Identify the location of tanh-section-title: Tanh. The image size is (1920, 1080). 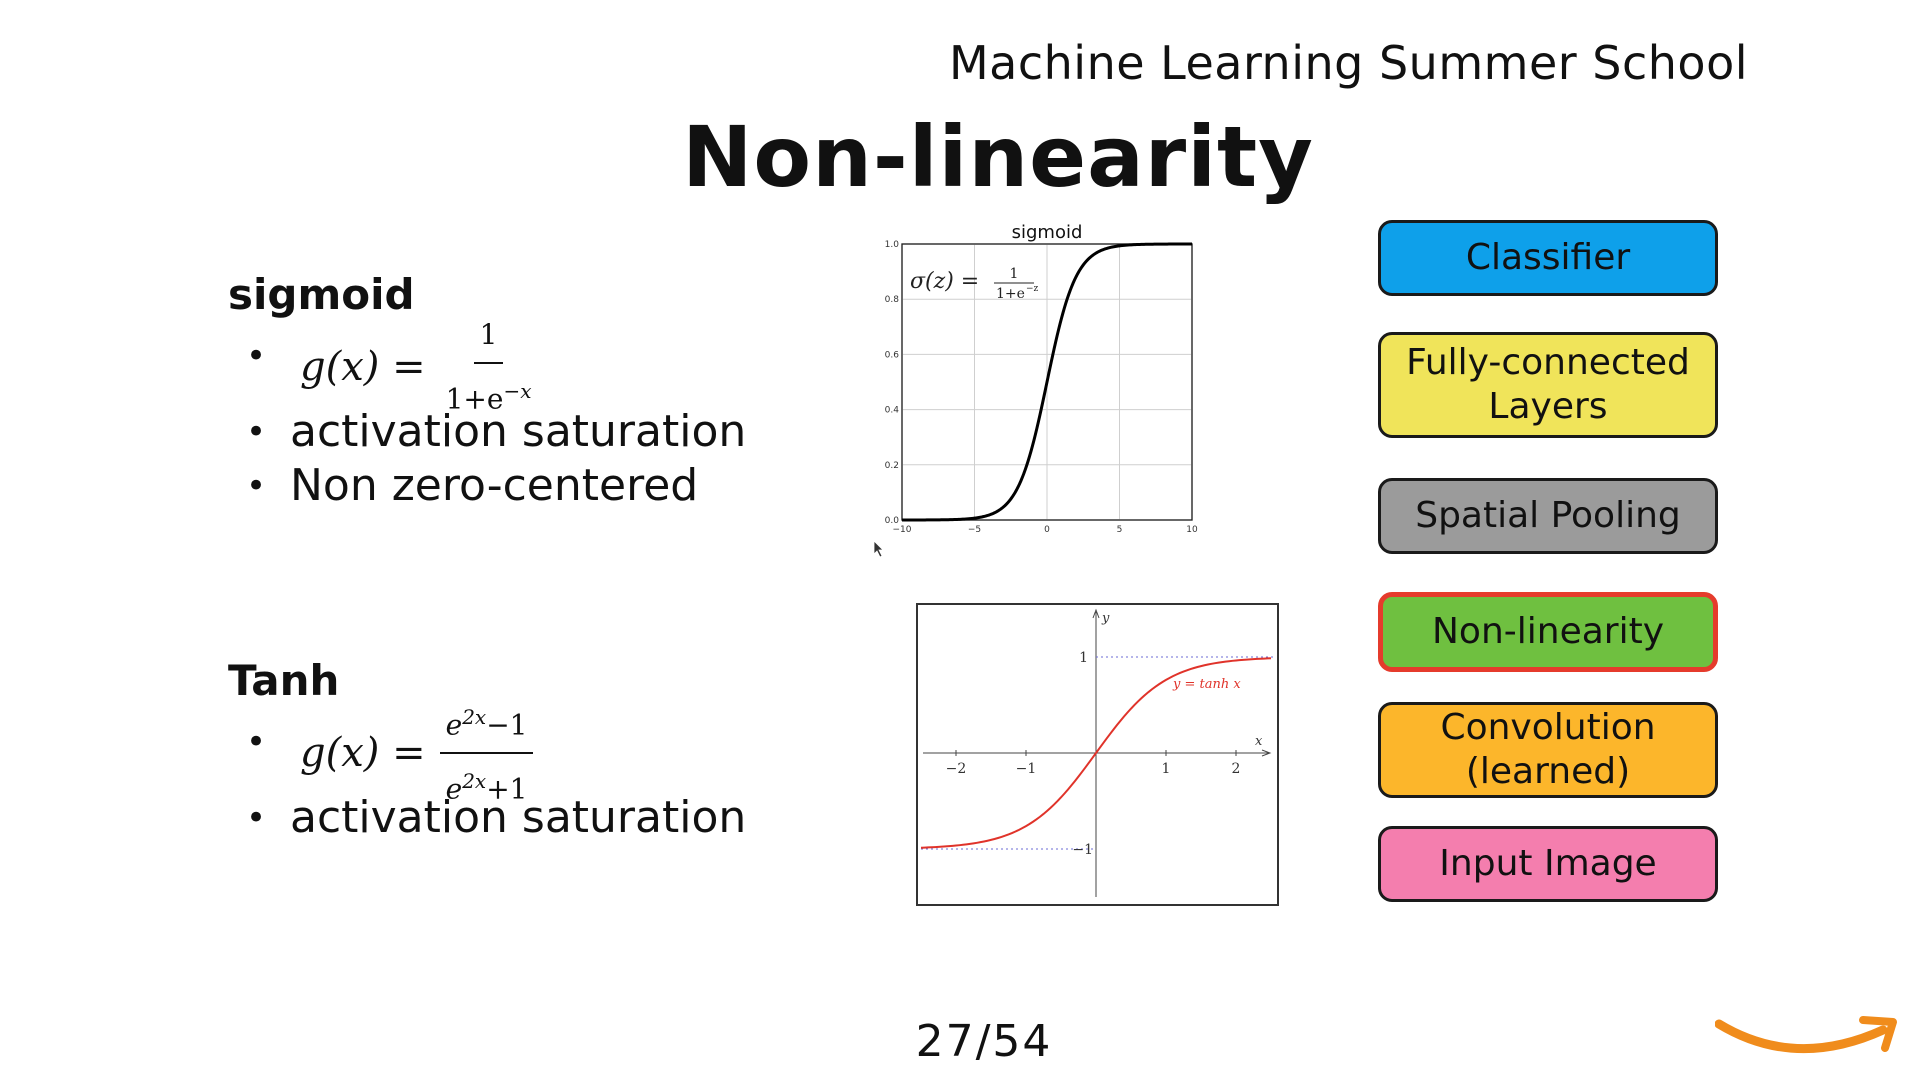
(284, 680).